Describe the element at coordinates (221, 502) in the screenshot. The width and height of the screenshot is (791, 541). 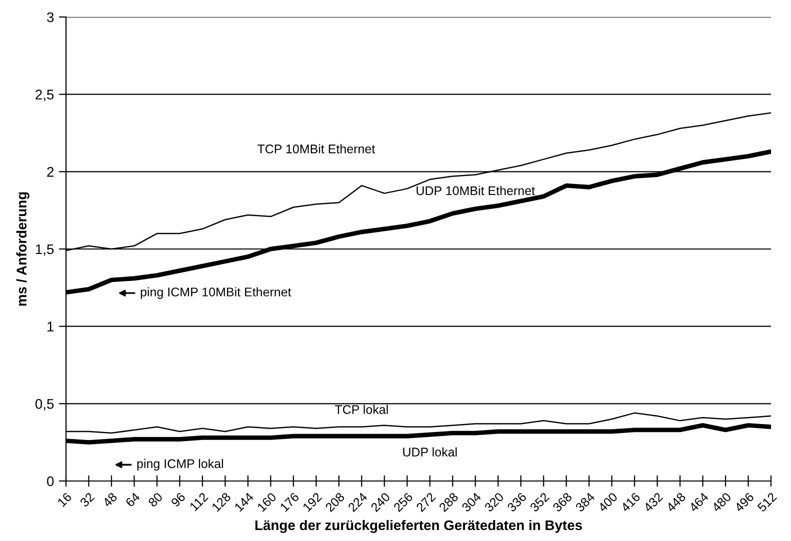
I see `x-tick-label: 128` at that location.